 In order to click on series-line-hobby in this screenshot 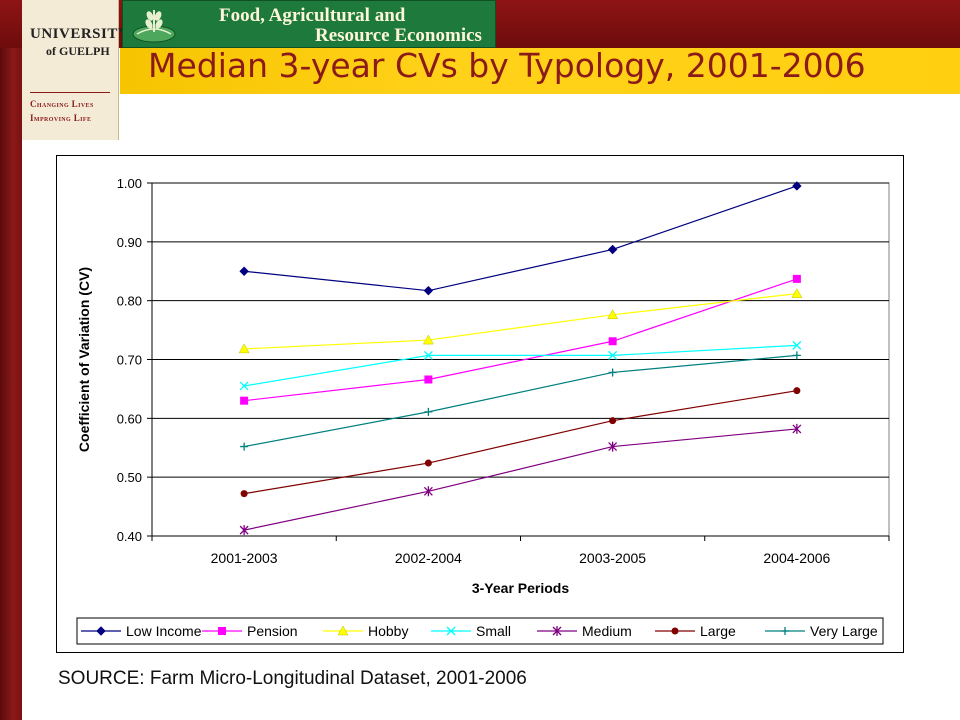, I will do `click(520, 321)`.